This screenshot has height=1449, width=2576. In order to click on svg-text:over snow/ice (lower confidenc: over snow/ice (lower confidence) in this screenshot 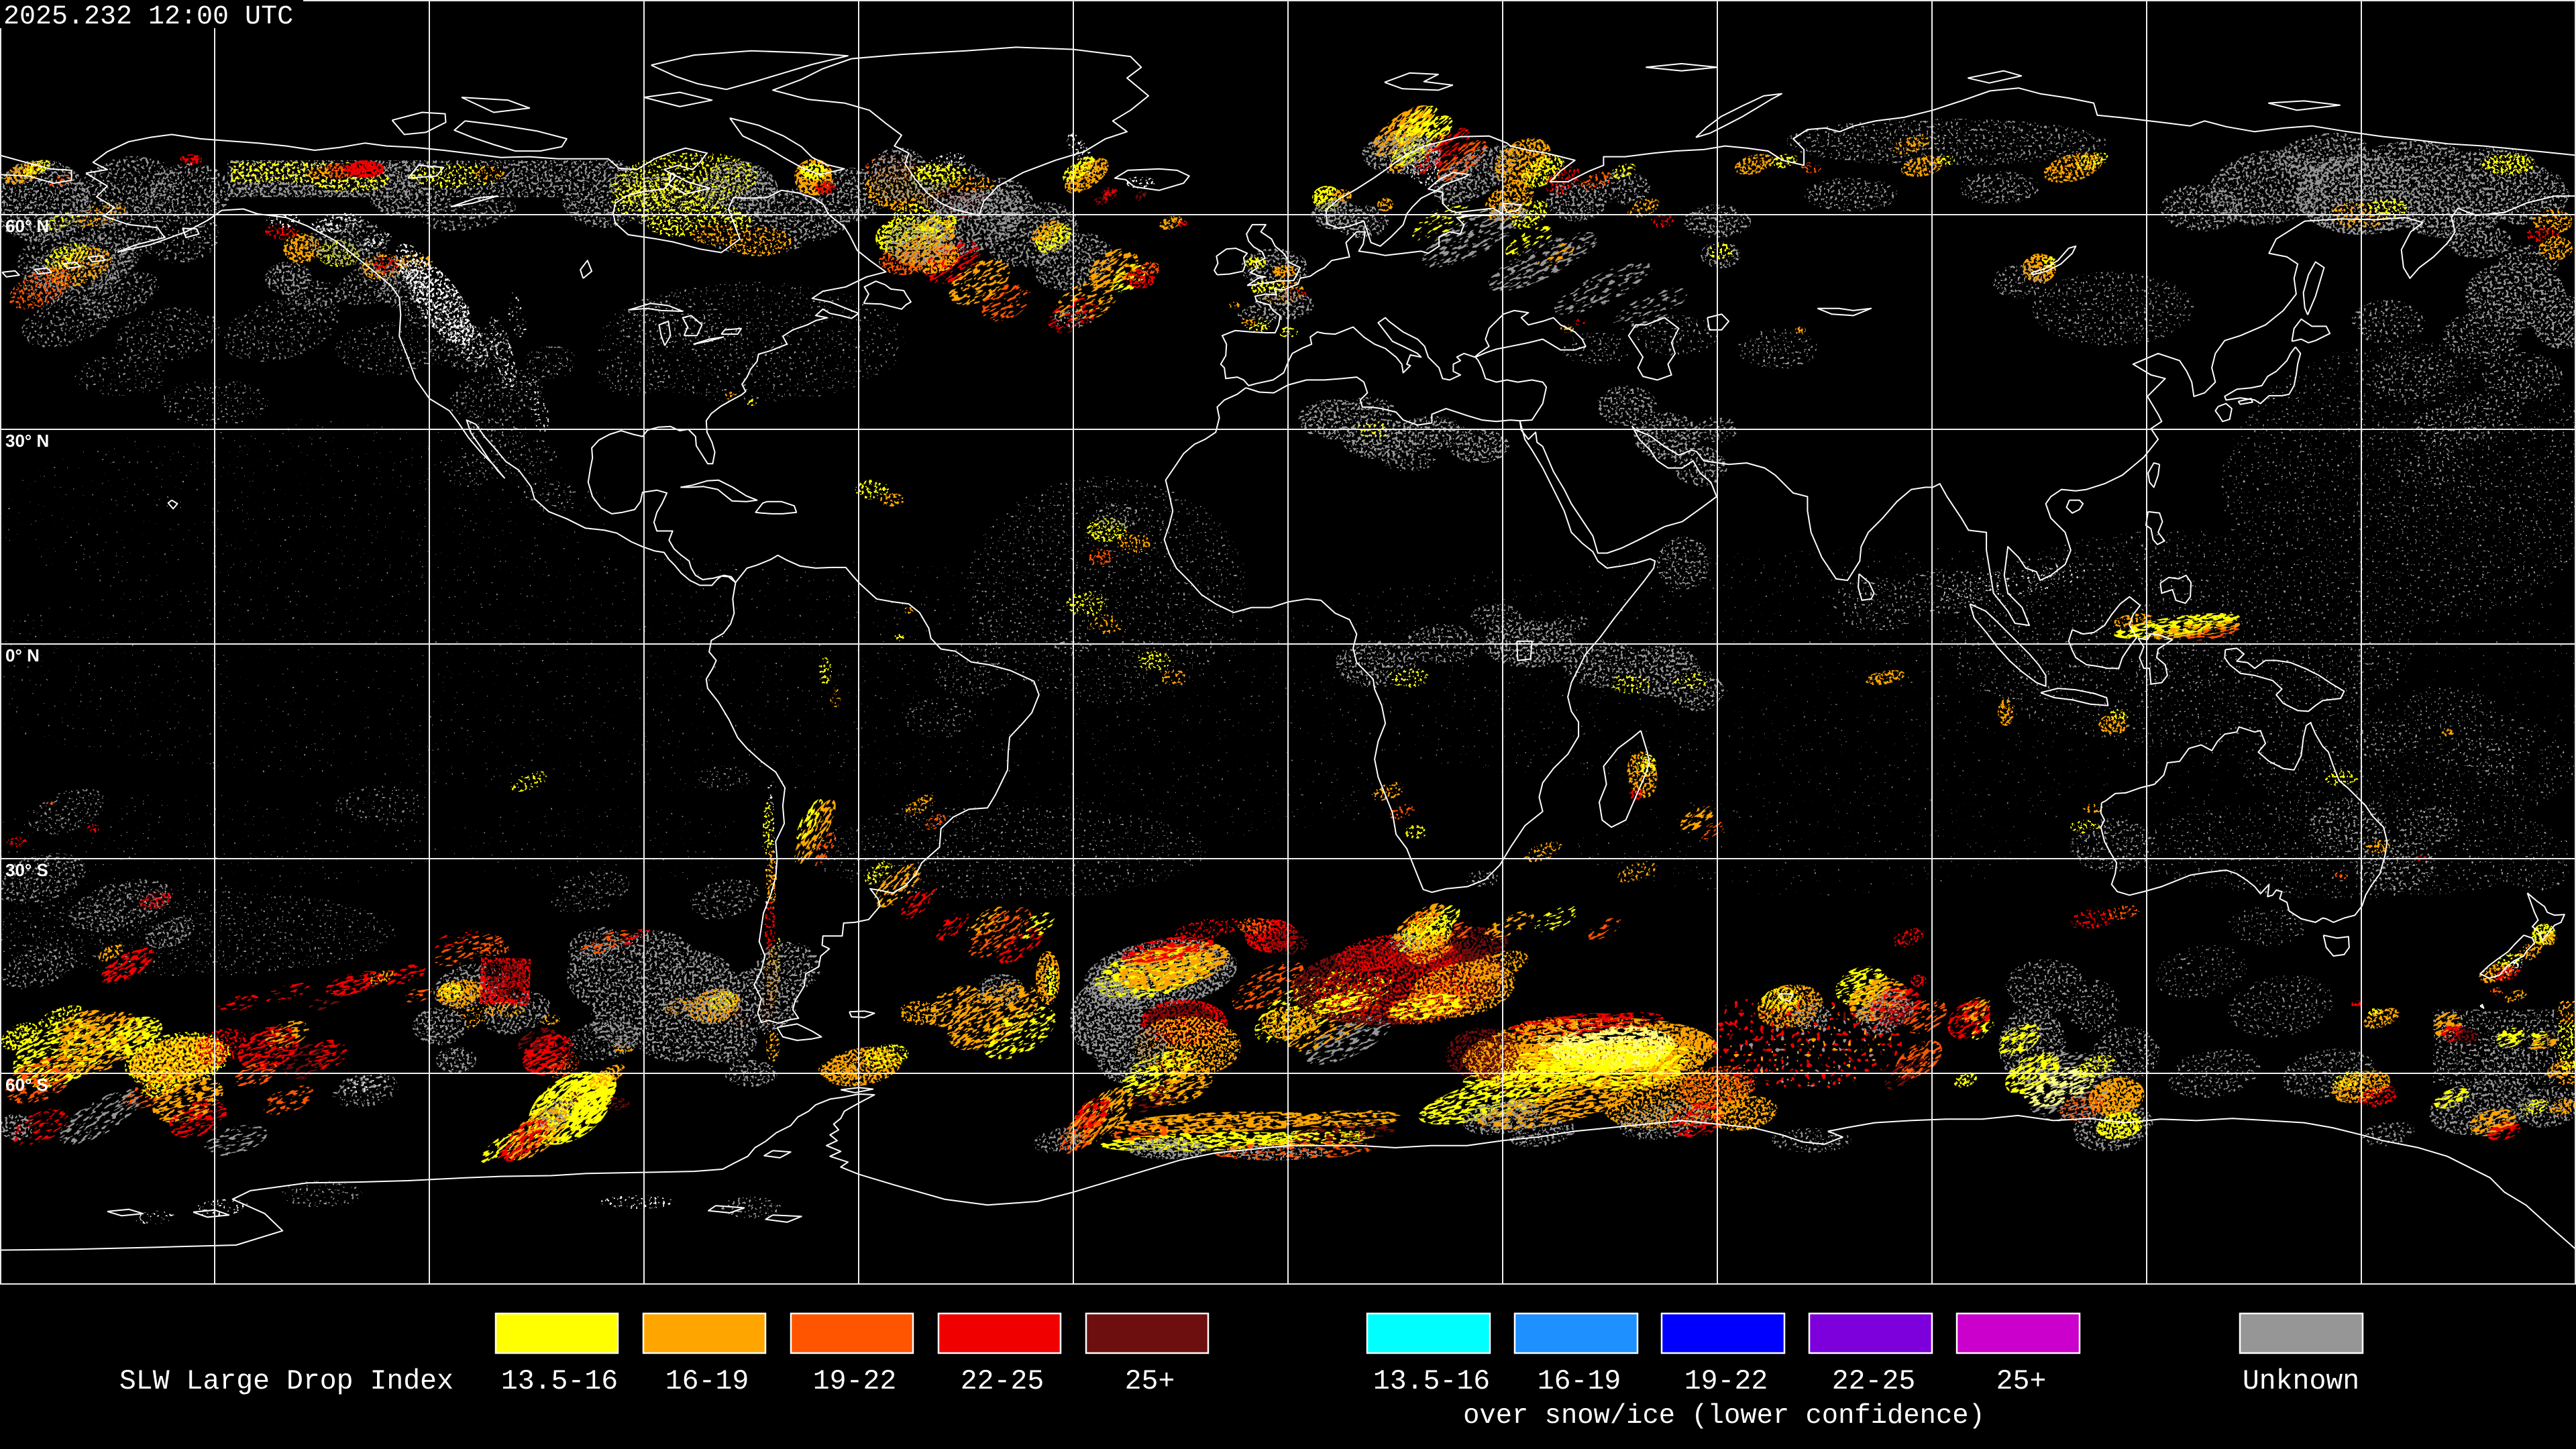, I will do `click(1724, 1416)`.